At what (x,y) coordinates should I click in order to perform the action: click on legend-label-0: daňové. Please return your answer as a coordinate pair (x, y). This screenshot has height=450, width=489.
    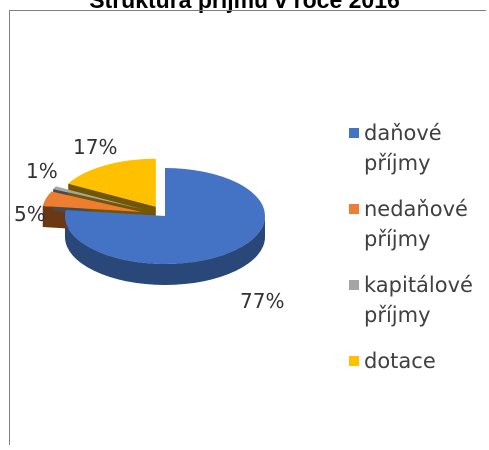
    Looking at the image, I should click on (403, 133).